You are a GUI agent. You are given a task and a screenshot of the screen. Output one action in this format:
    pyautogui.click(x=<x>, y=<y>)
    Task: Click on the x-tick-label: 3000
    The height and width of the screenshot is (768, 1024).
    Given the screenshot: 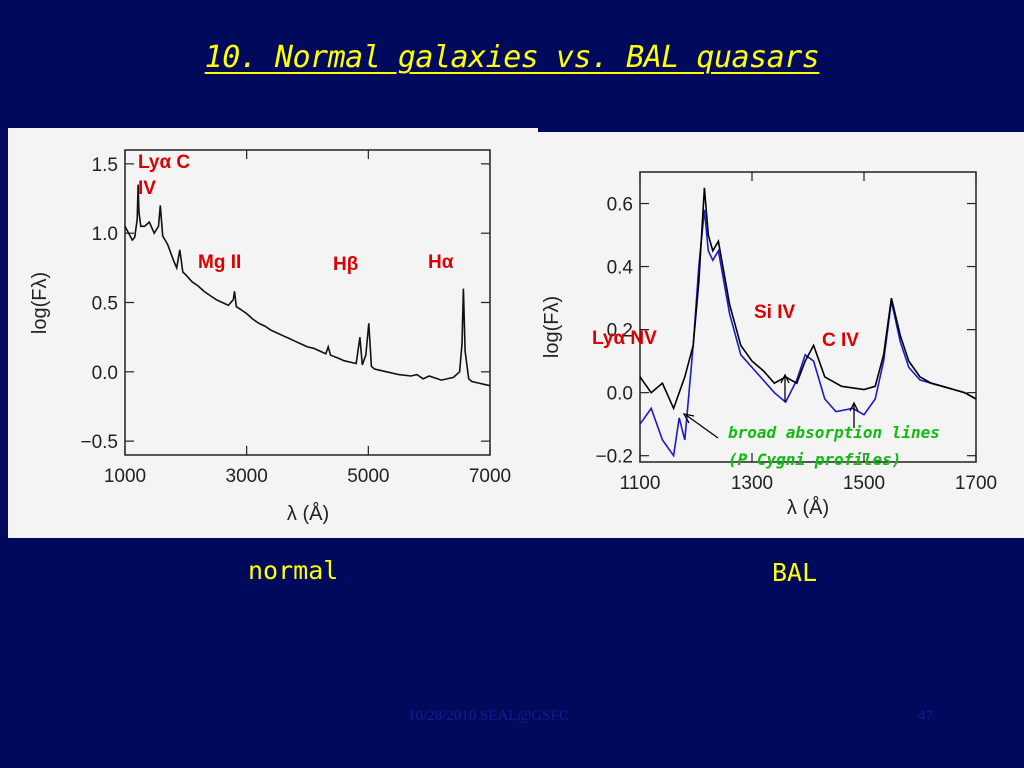 What is the action you would take?
    pyautogui.click(x=247, y=476)
    